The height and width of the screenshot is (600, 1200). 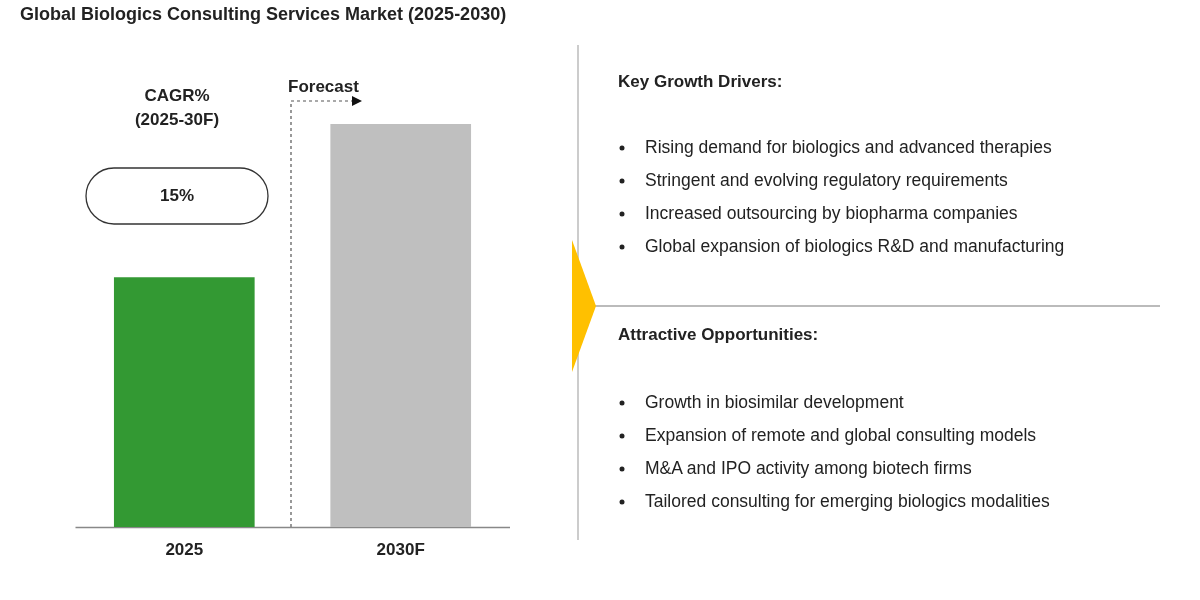 I want to click on text: Forecast, so click(x=323, y=87).